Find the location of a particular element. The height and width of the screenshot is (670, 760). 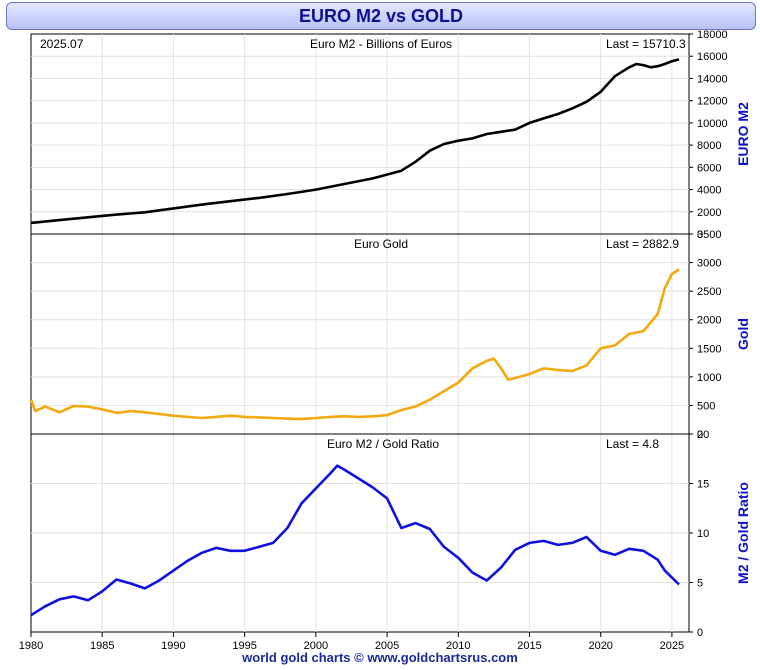

x-tick-label: 1985 is located at coordinates (102, 646).